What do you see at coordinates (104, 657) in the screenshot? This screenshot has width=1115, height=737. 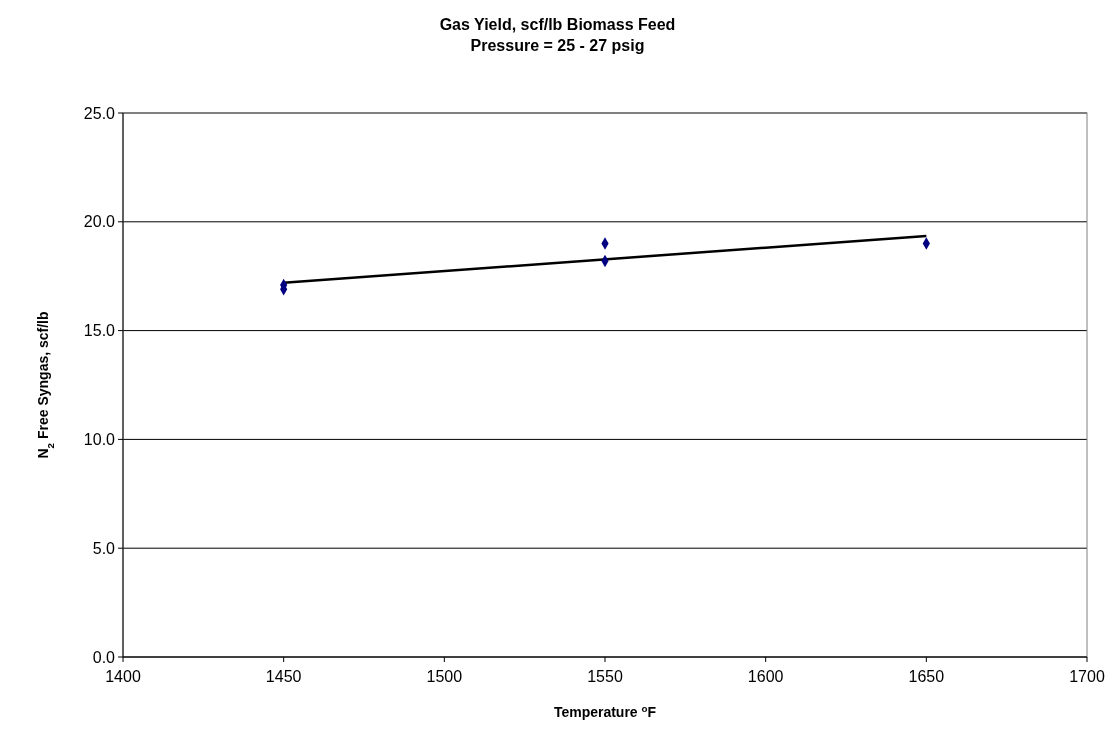 I see `y-tick-label: 0.0` at bounding box center [104, 657].